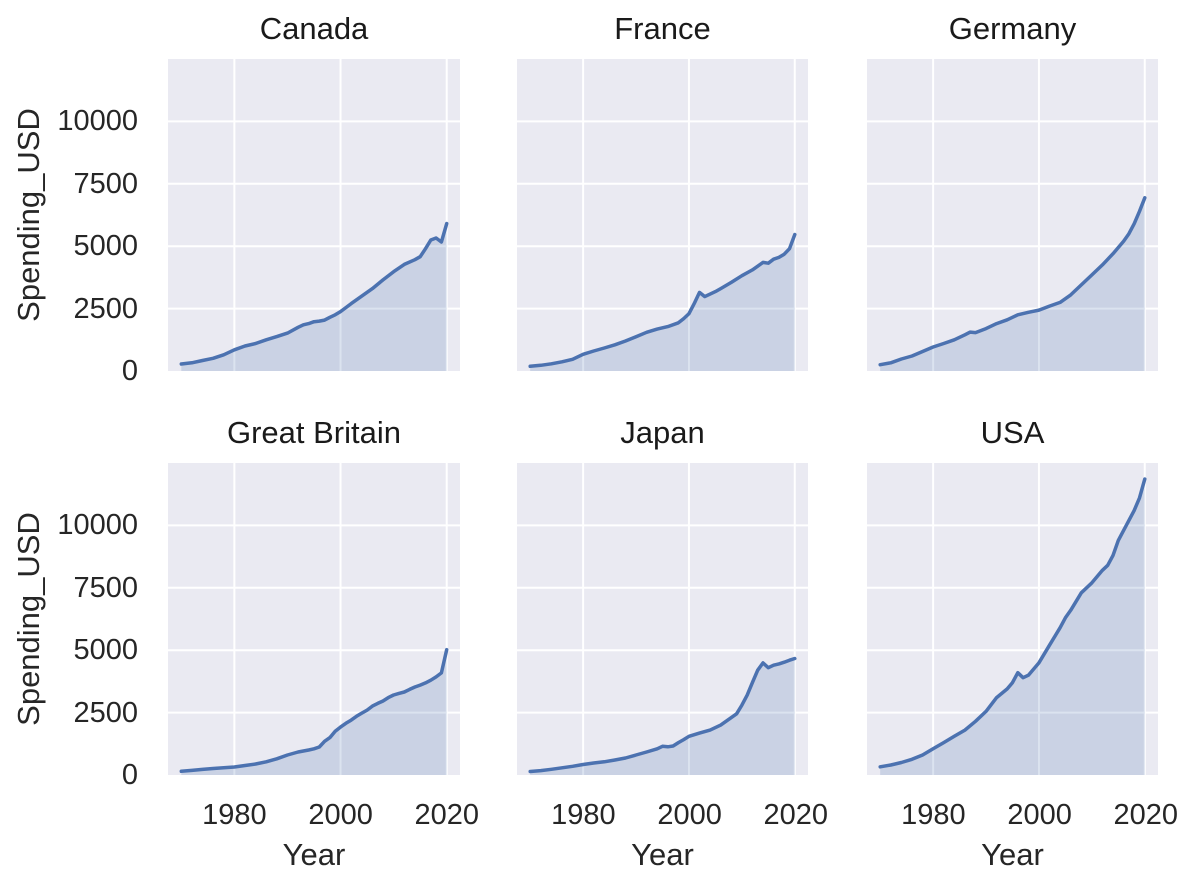 This screenshot has height=890, width=1197. What do you see at coordinates (314, 28) in the screenshot?
I see `subplot-title-canada: Canada` at bounding box center [314, 28].